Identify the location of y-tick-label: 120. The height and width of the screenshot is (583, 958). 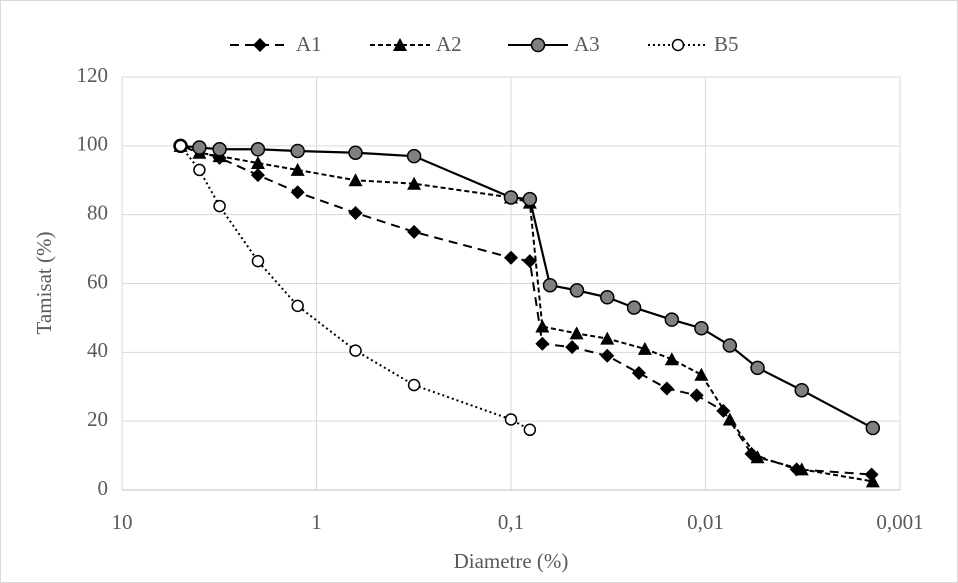
(93, 75).